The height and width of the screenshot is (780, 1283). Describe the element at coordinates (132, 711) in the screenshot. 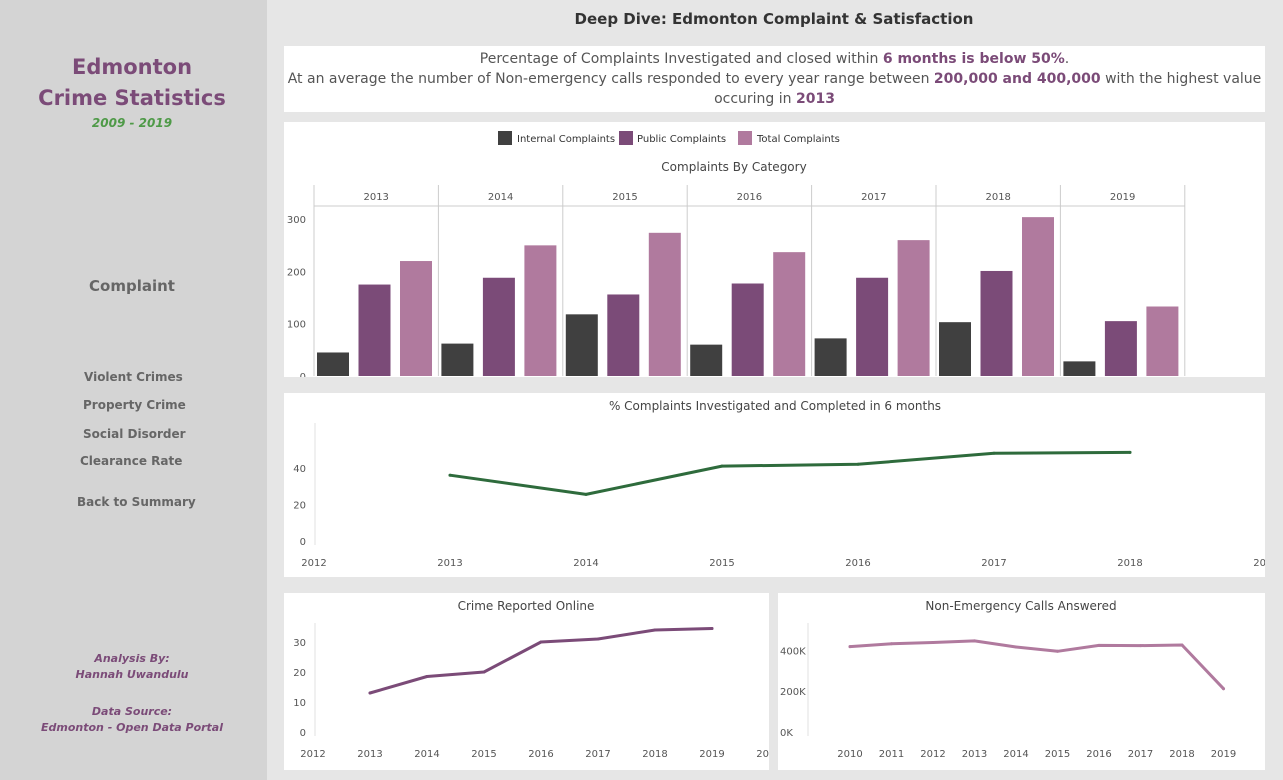

I see `source-label: Data Source:` at that location.